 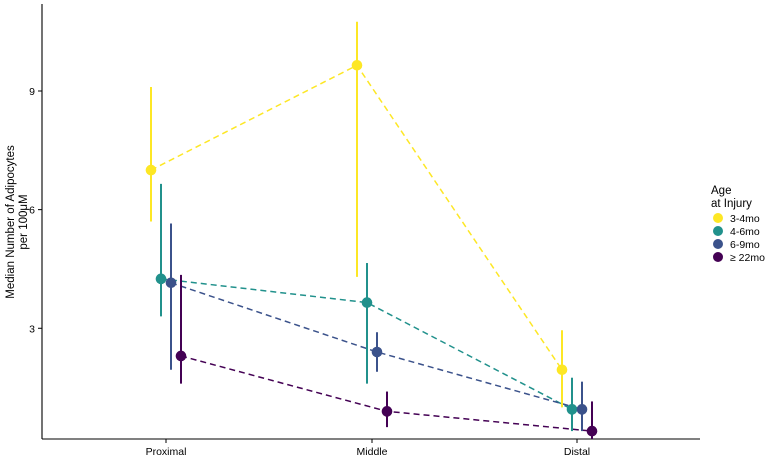 I want to click on series-line, so click(x=376, y=346).